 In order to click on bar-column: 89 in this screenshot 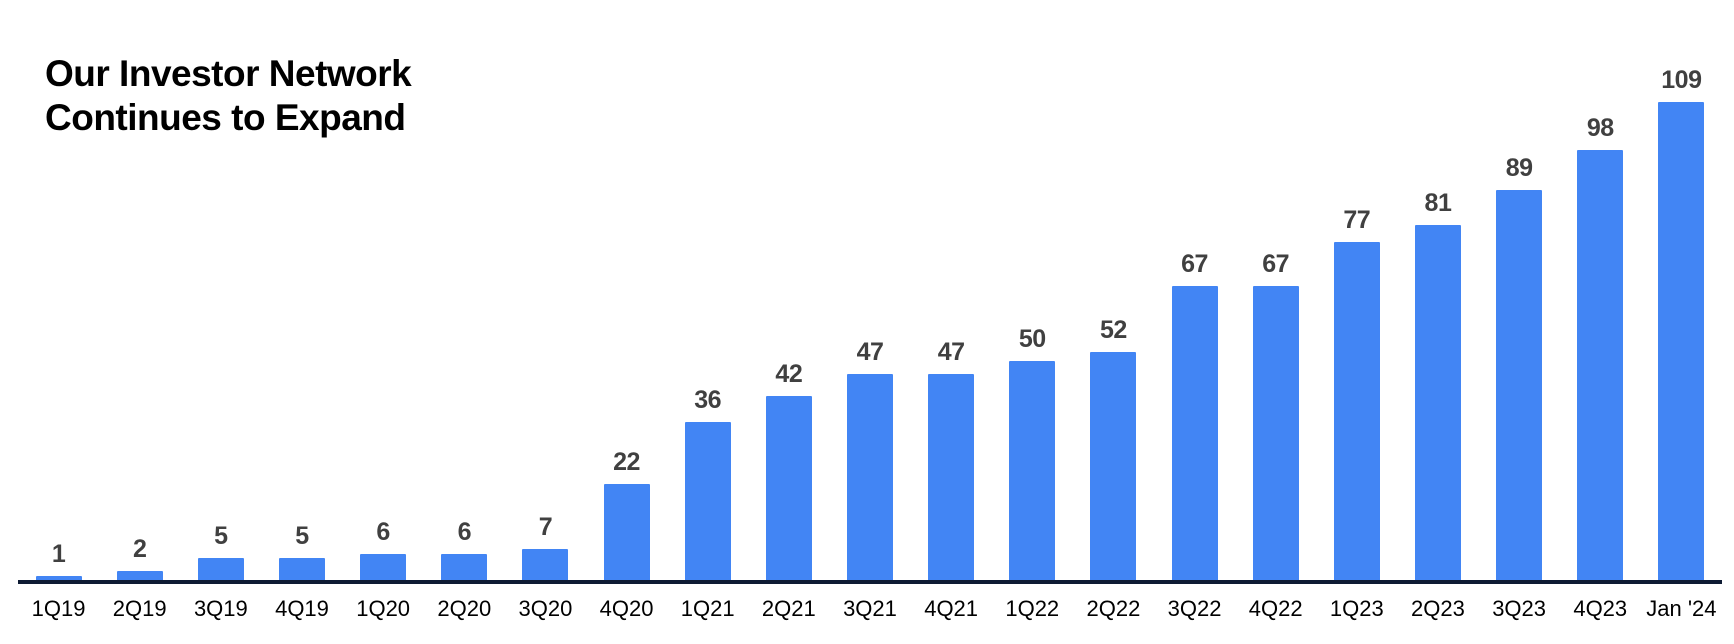, I will do `click(1519, 290)`.